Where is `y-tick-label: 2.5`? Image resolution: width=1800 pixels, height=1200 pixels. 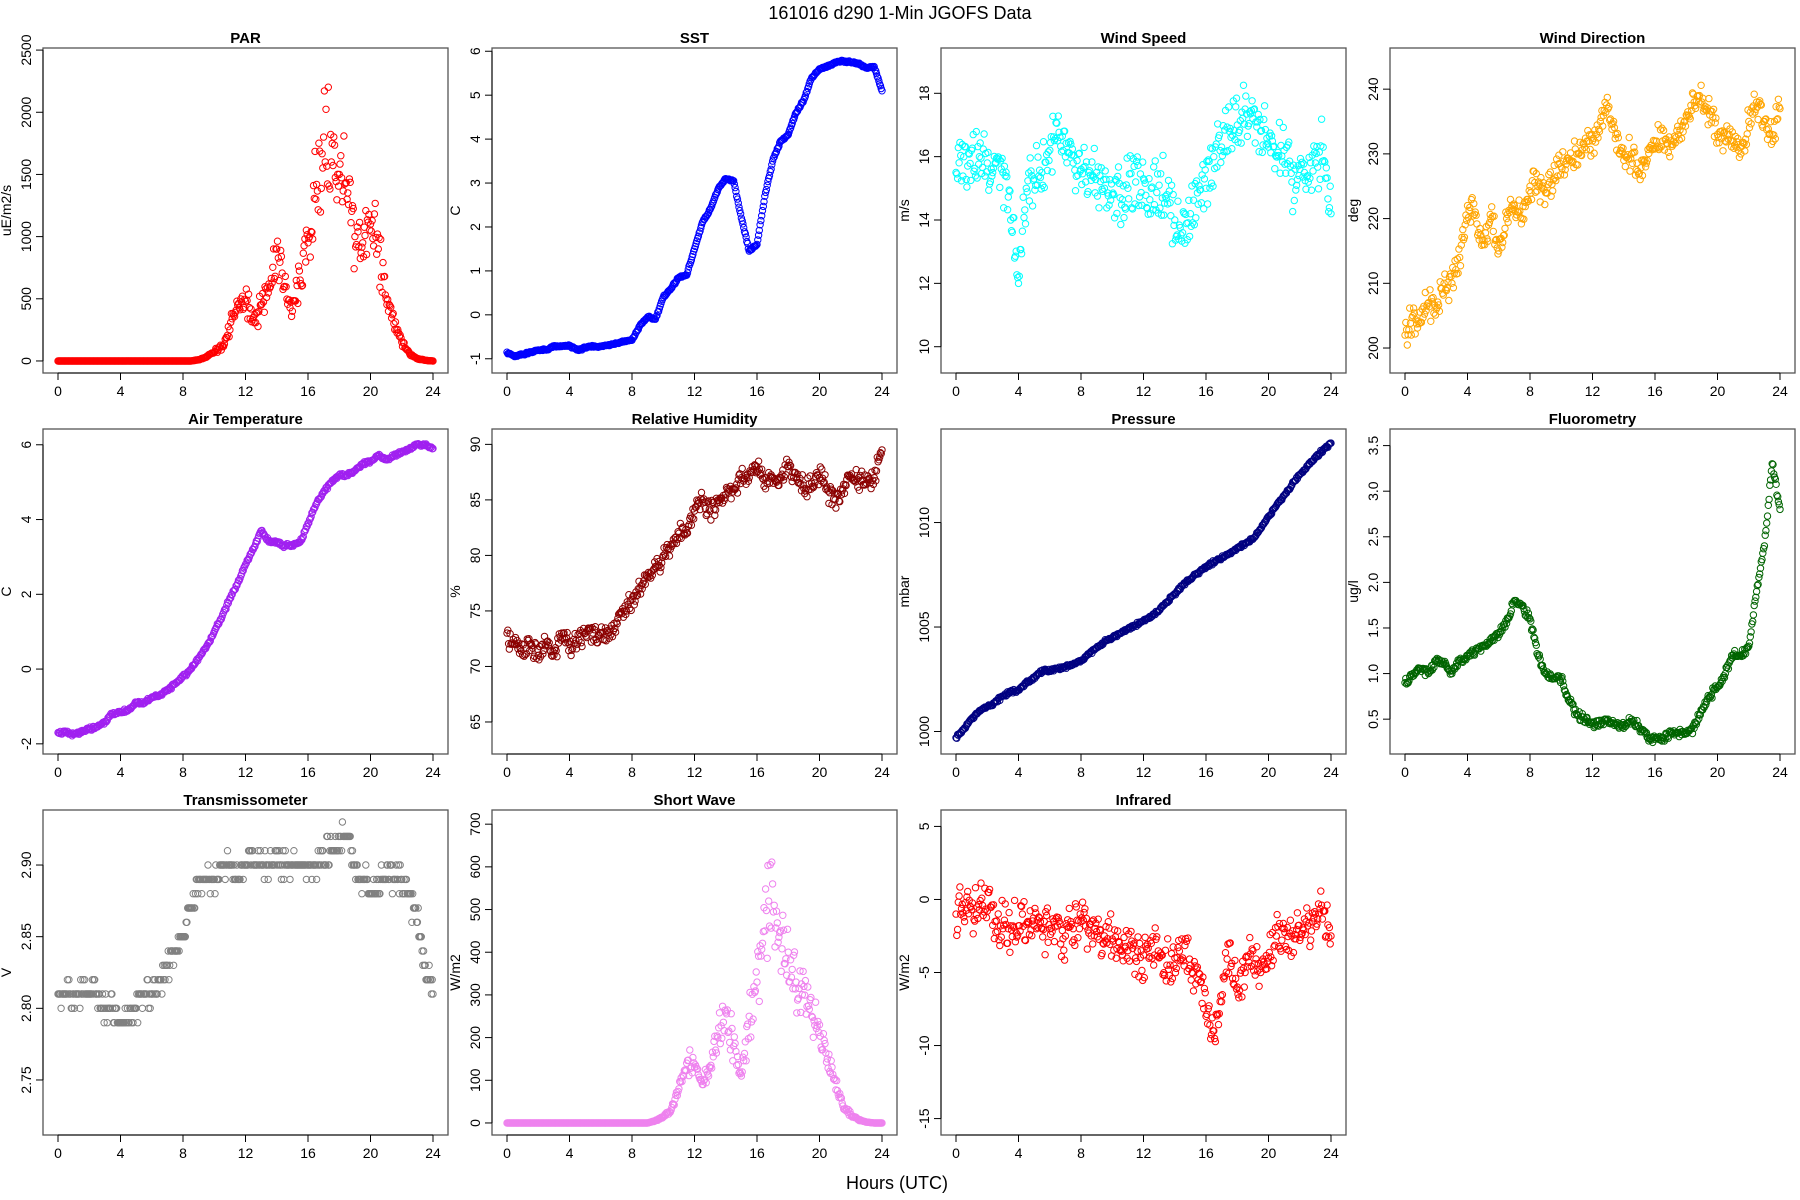 y-tick-label: 2.5 is located at coordinates (1373, 537).